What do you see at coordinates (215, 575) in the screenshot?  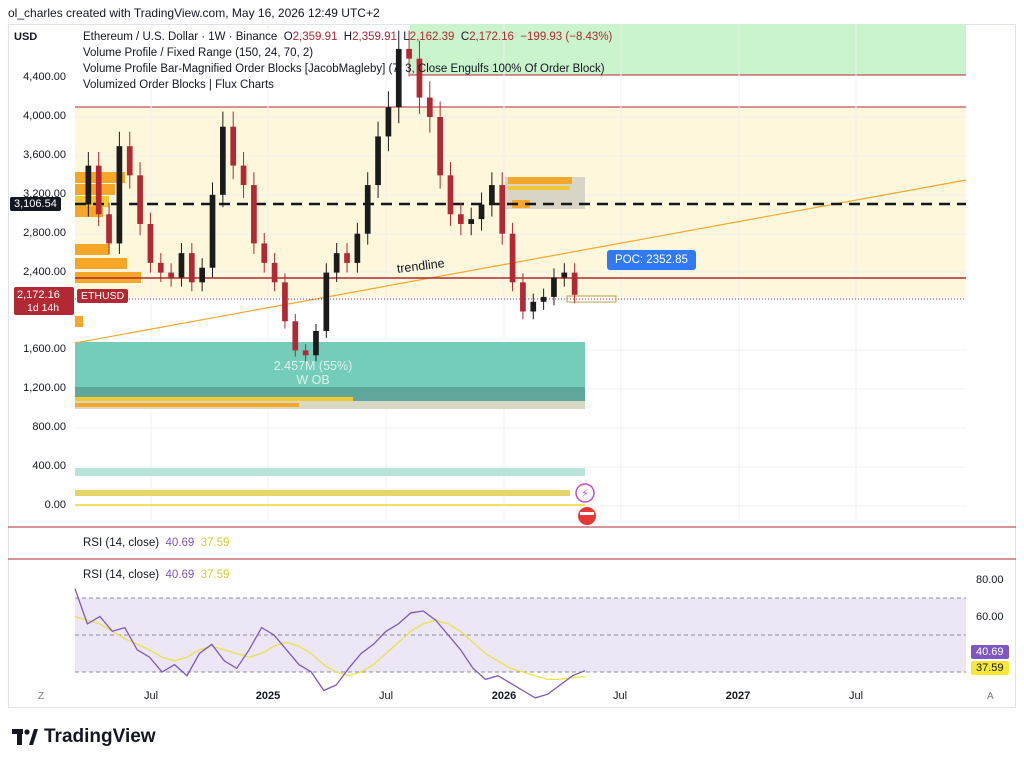 I see `rsi-ma-value-2: 37.59` at bounding box center [215, 575].